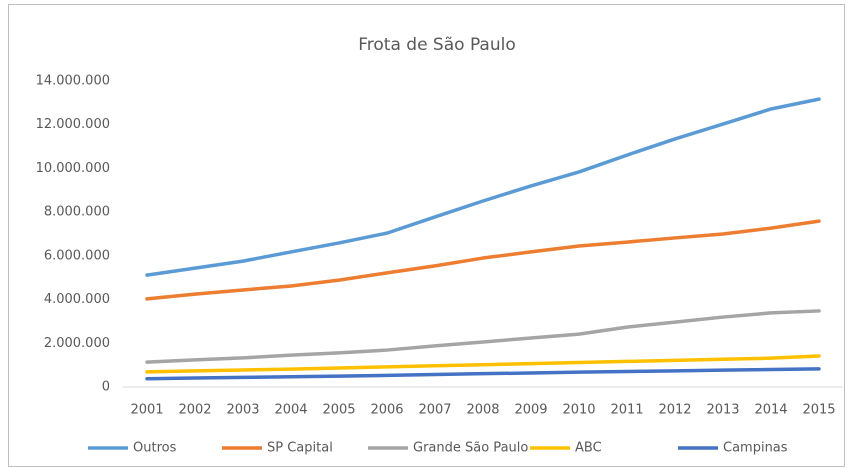 The width and height of the screenshot is (853, 468). I want to click on x-tick-label: 2009, so click(530, 410).